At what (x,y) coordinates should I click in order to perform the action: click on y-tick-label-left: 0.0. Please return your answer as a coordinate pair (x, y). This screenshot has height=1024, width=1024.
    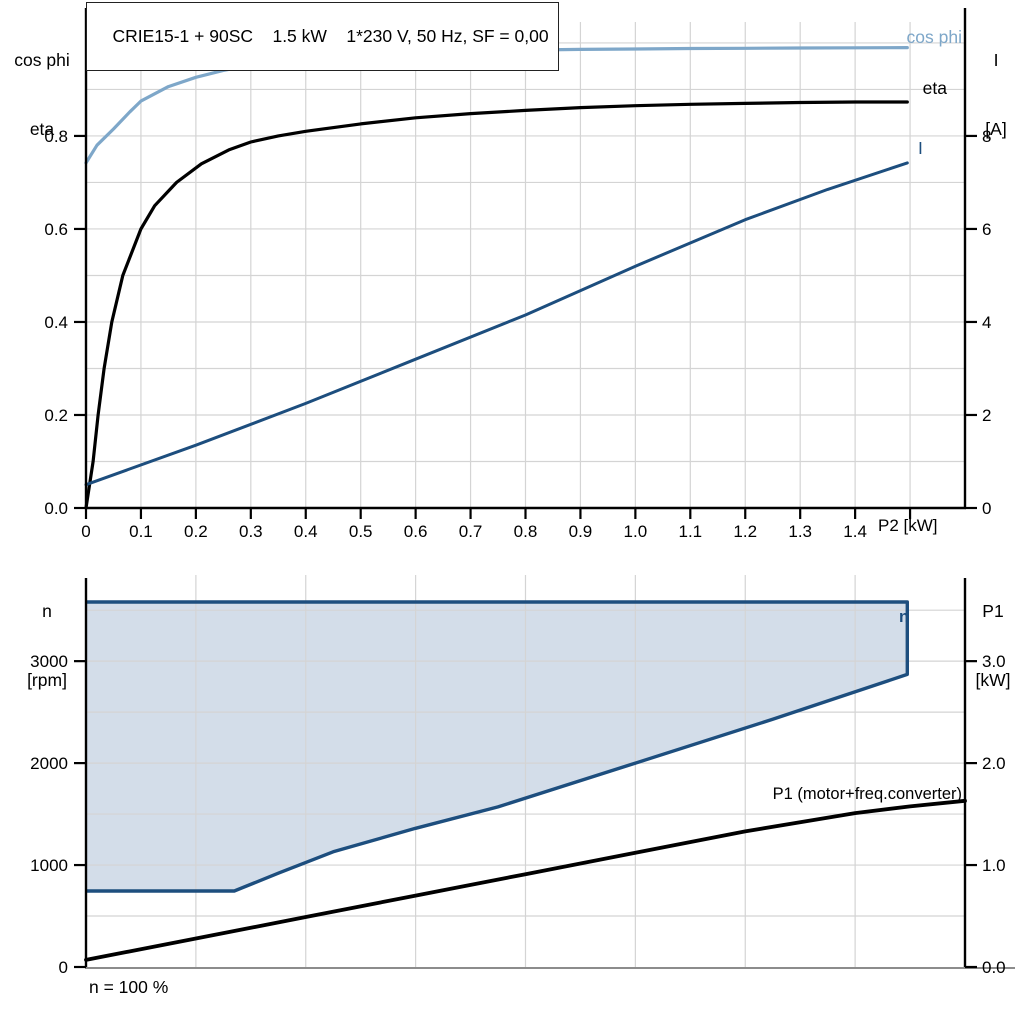
    Looking at the image, I should click on (56, 508).